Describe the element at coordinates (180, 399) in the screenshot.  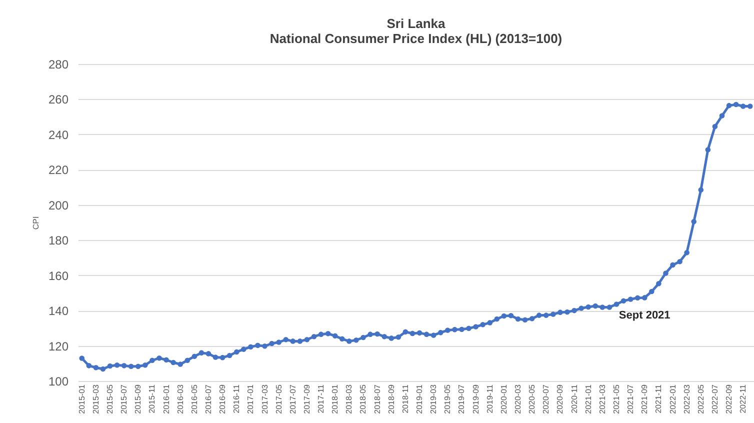
I see `x-tick-label: 2016-03` at that location.